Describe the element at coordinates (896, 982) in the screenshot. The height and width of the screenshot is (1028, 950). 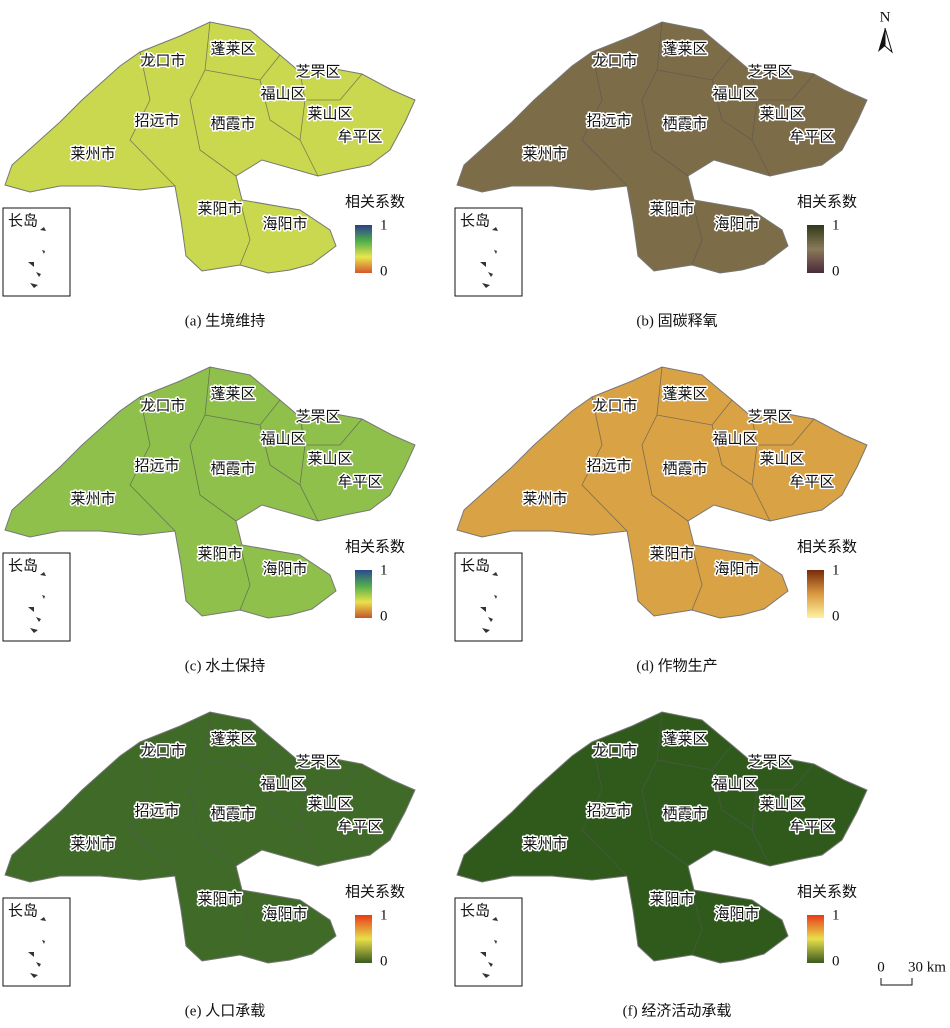
I see `scale-line` at that location.